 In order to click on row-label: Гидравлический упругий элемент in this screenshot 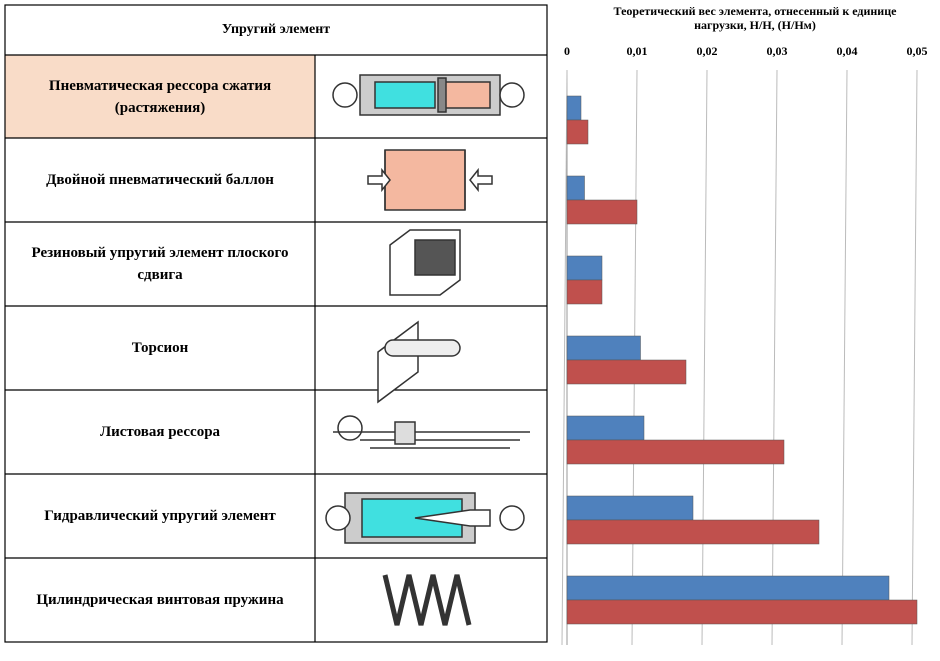, I will do `click(160, 516)`.